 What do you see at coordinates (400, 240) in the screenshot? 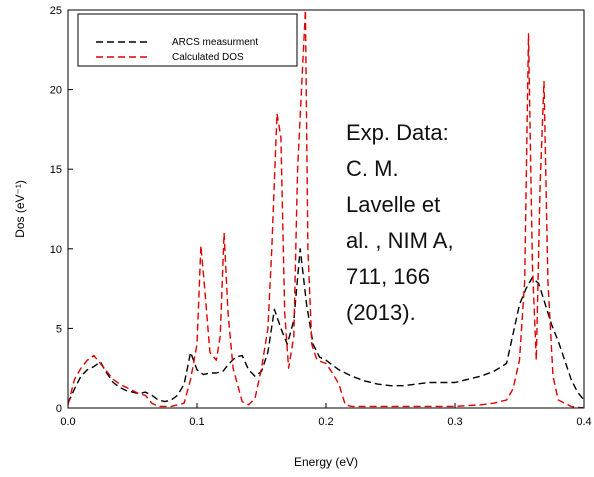
I see `annotation-line-4: al. , NIM A,` at bounding box center [400, 240].